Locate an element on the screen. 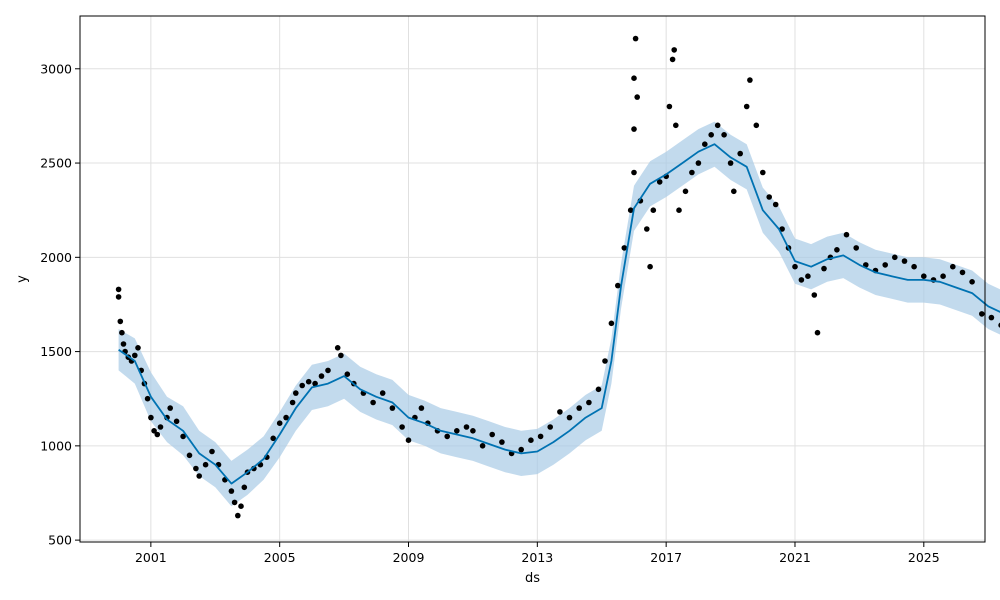 Image resolution: width=1000 pixels, height=600 pixels. x-axis-ticks: 2001 2005 2009 2013 2017 2021 2025 is located at coordinates (537, 553).